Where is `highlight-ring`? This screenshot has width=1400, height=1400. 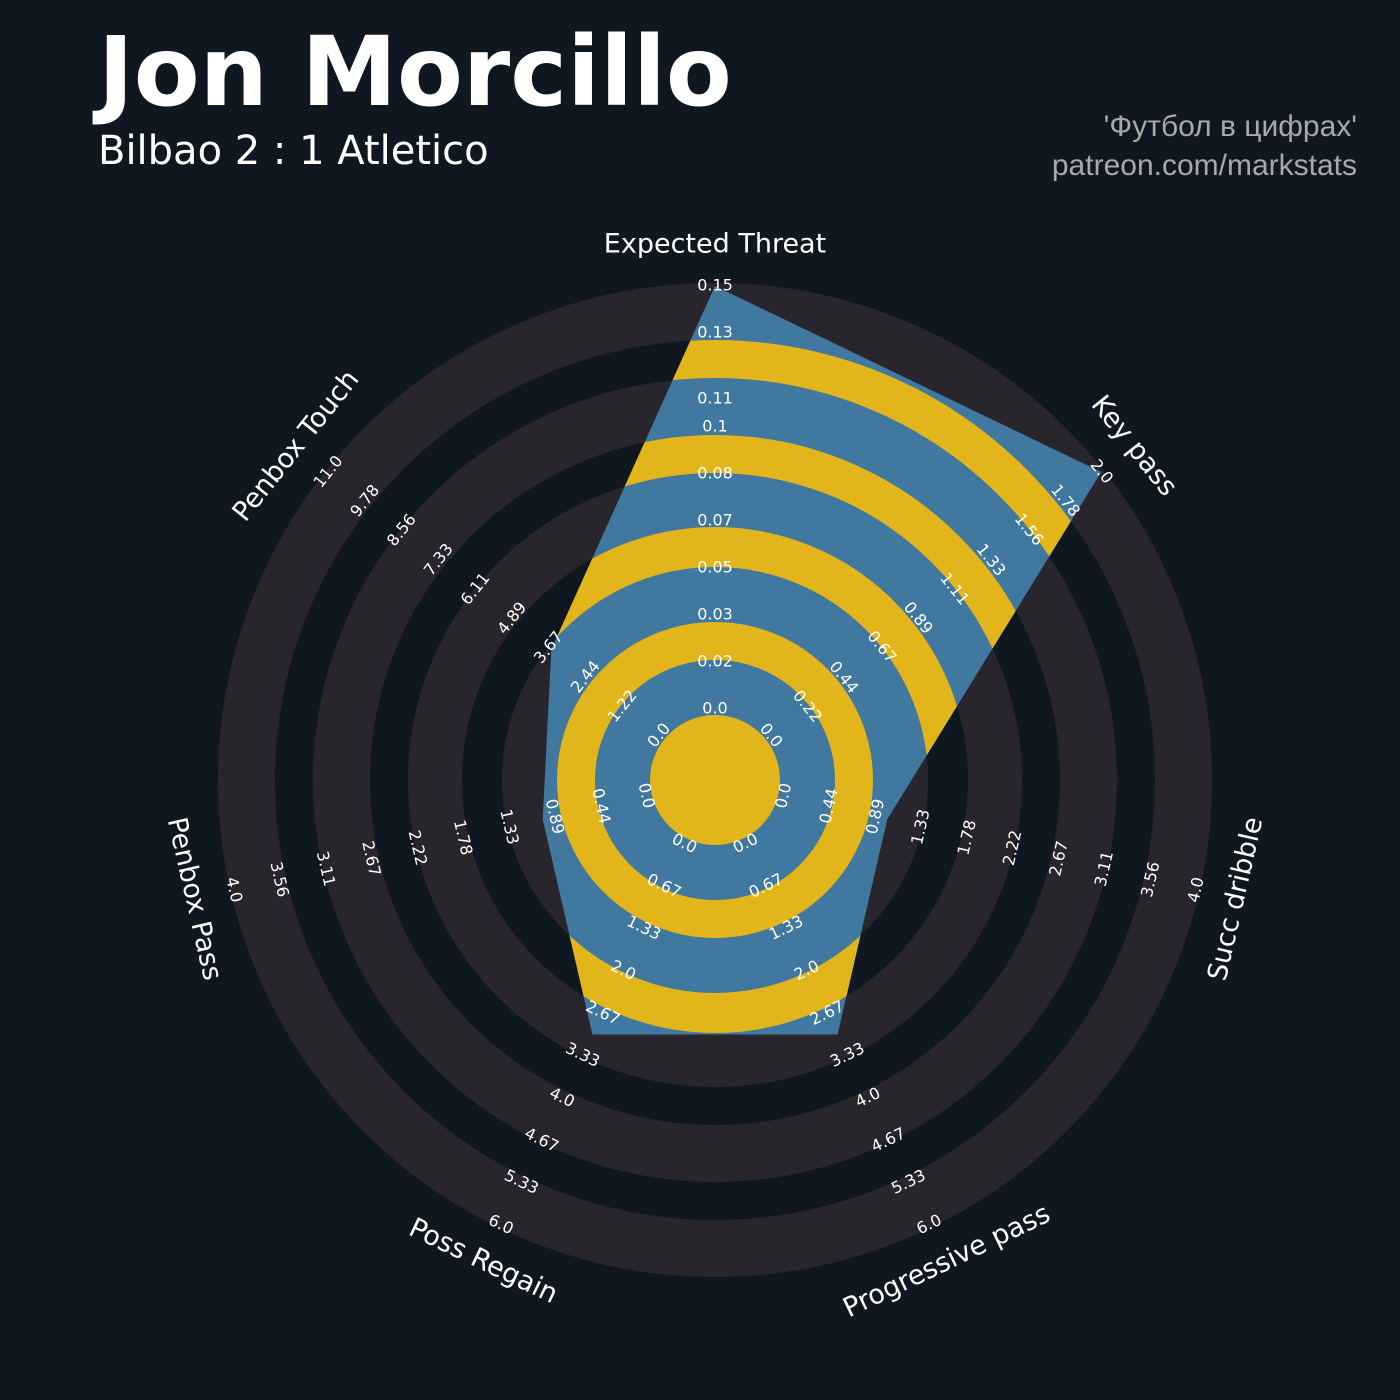
highlight-ring is located at coordinates (715, 780).